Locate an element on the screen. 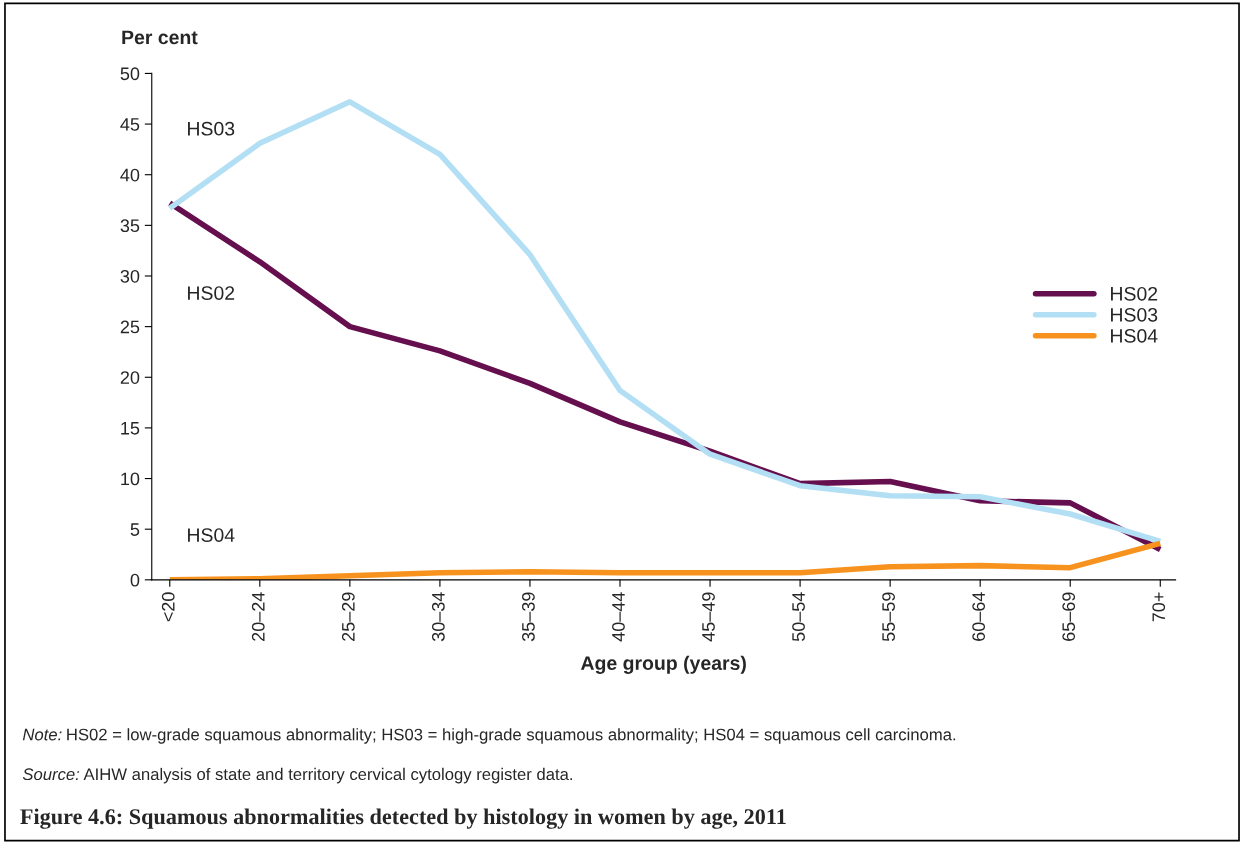  text: Note: HS02 = low-grade squamous abnormality; HS03 = high-grade squamous abnormality; HS04 = squamous cell carcinoma. is located at coordinates (489, 736).